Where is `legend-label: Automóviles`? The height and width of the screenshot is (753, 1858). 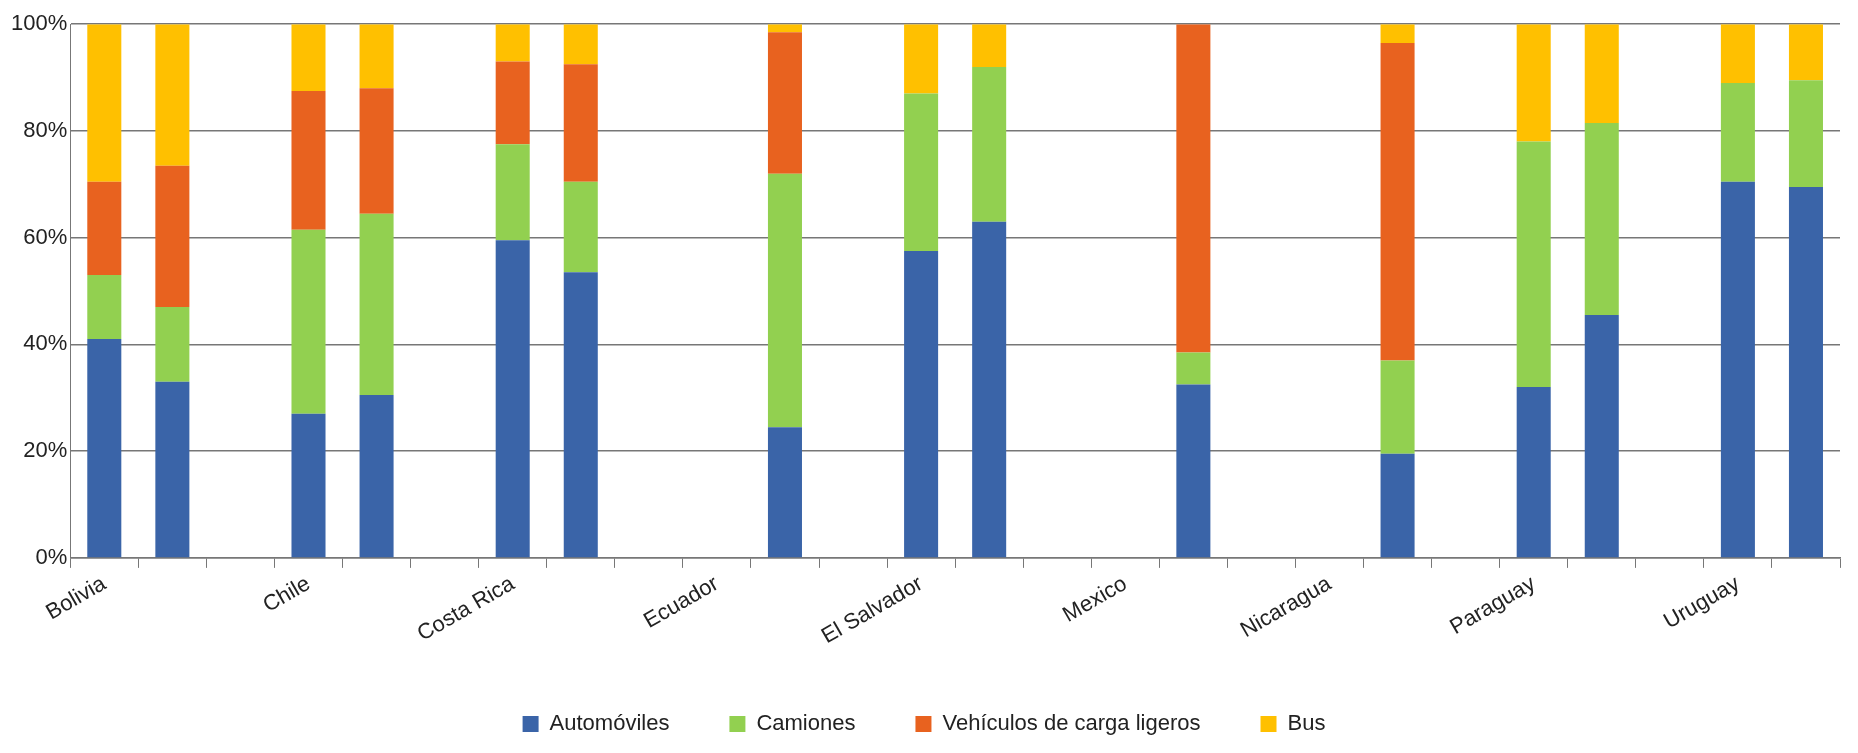 legend-label: Automóviles is located at coordinates (609, 723).